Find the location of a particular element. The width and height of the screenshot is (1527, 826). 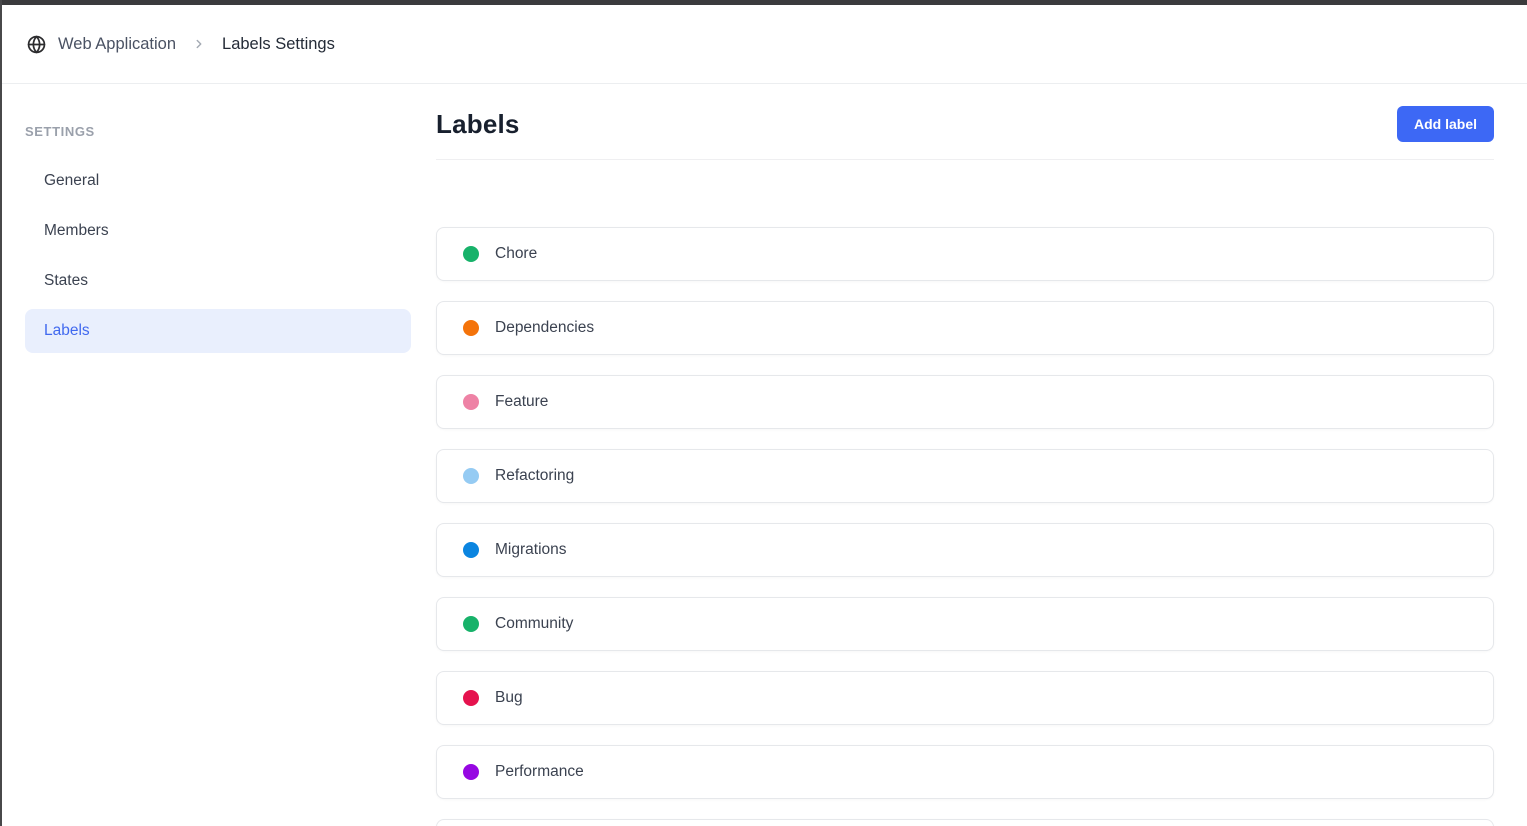

label-name: Performance is located at coordinates (539, 771).